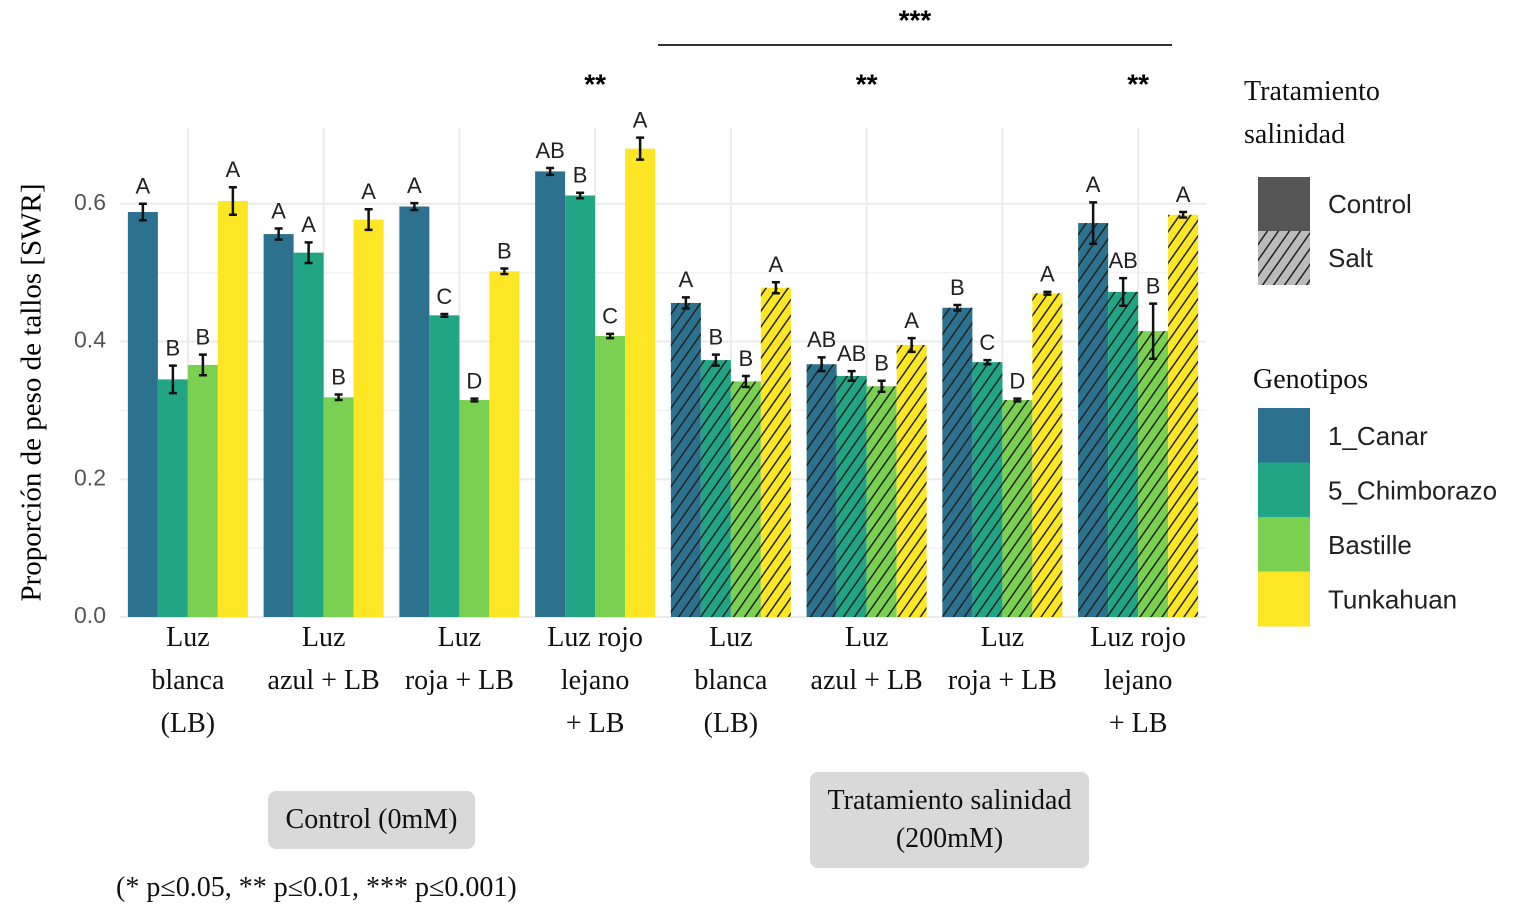 The height and width of the screenshot is (909, 1525). Describe the element at coordinates (90, 340) in the screenshot. I see `y-tick-label: 0.4` at that location.